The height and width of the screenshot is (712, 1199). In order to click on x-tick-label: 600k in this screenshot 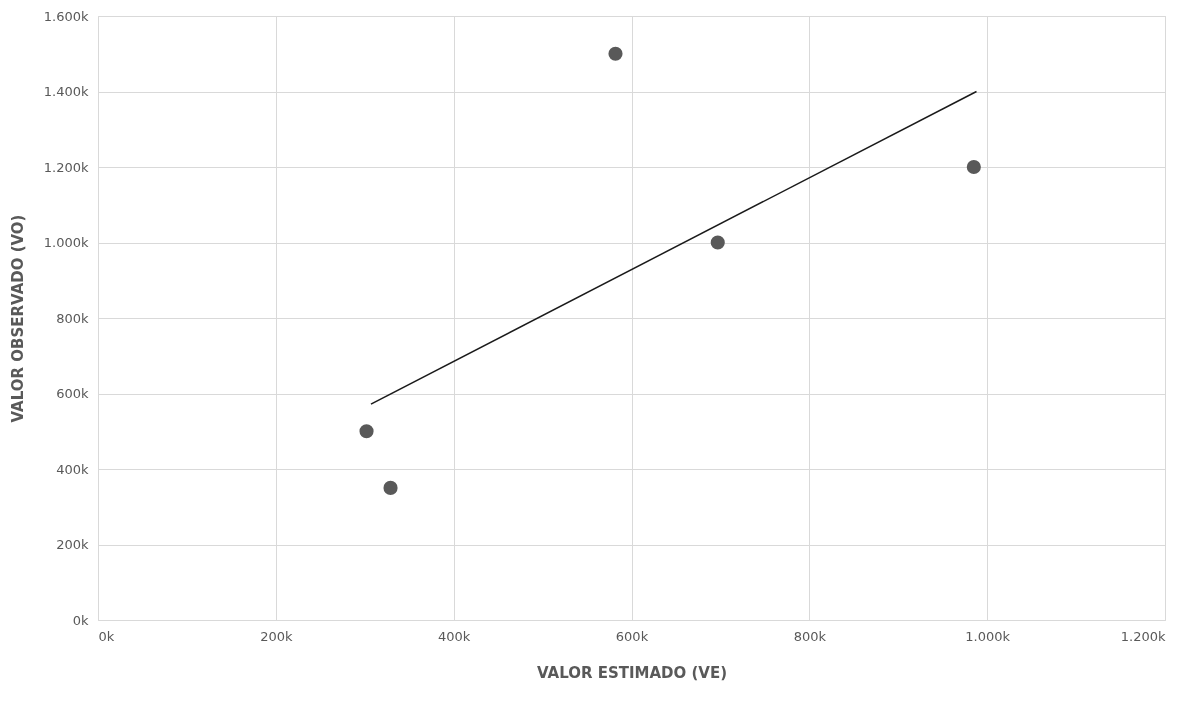, I will do `click(632, 636)`.